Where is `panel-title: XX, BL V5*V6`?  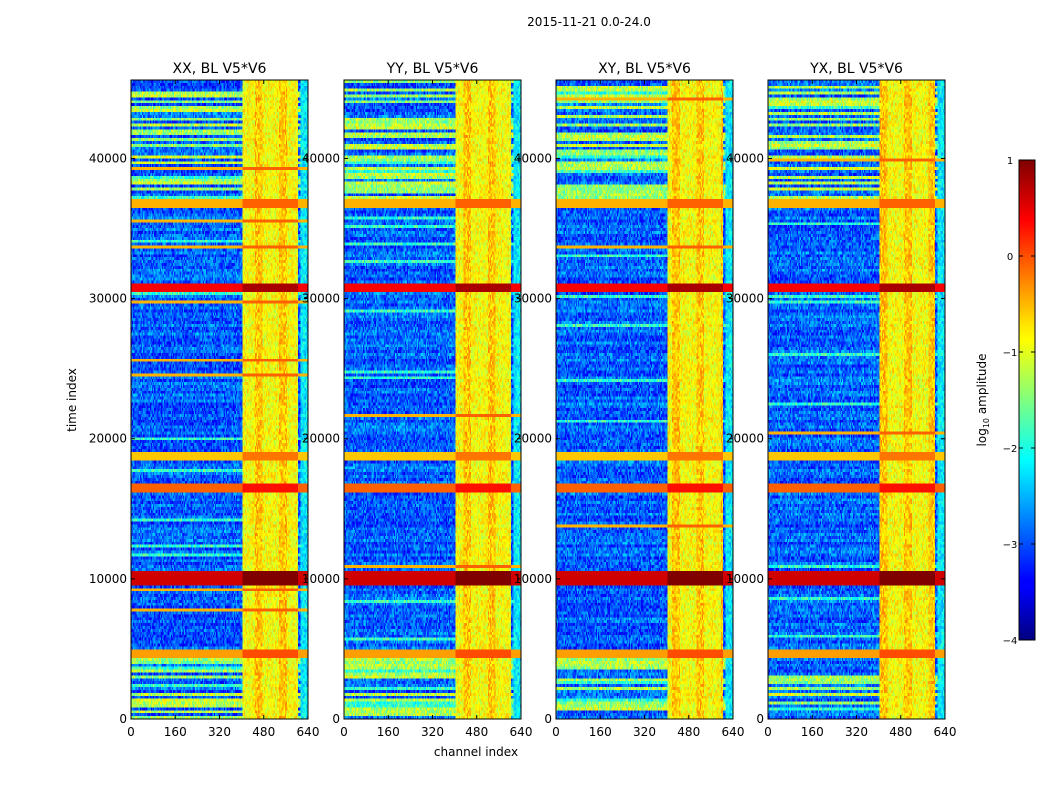
panel-title: XX, BL V5*V6 is located at coordinates (220, 69).